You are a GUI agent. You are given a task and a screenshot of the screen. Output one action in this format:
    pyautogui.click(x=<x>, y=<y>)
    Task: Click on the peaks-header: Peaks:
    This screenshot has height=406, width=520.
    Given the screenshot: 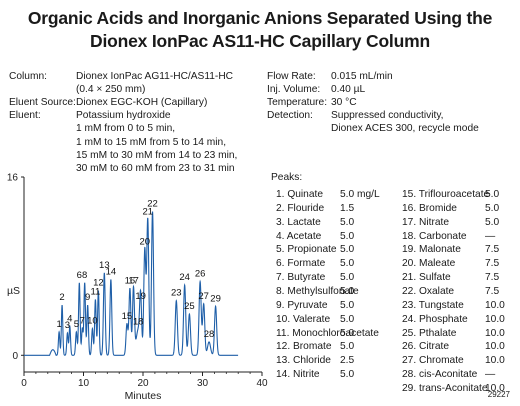 What is the action you would take?
    pyautogui.click(x=287, y=177)
    